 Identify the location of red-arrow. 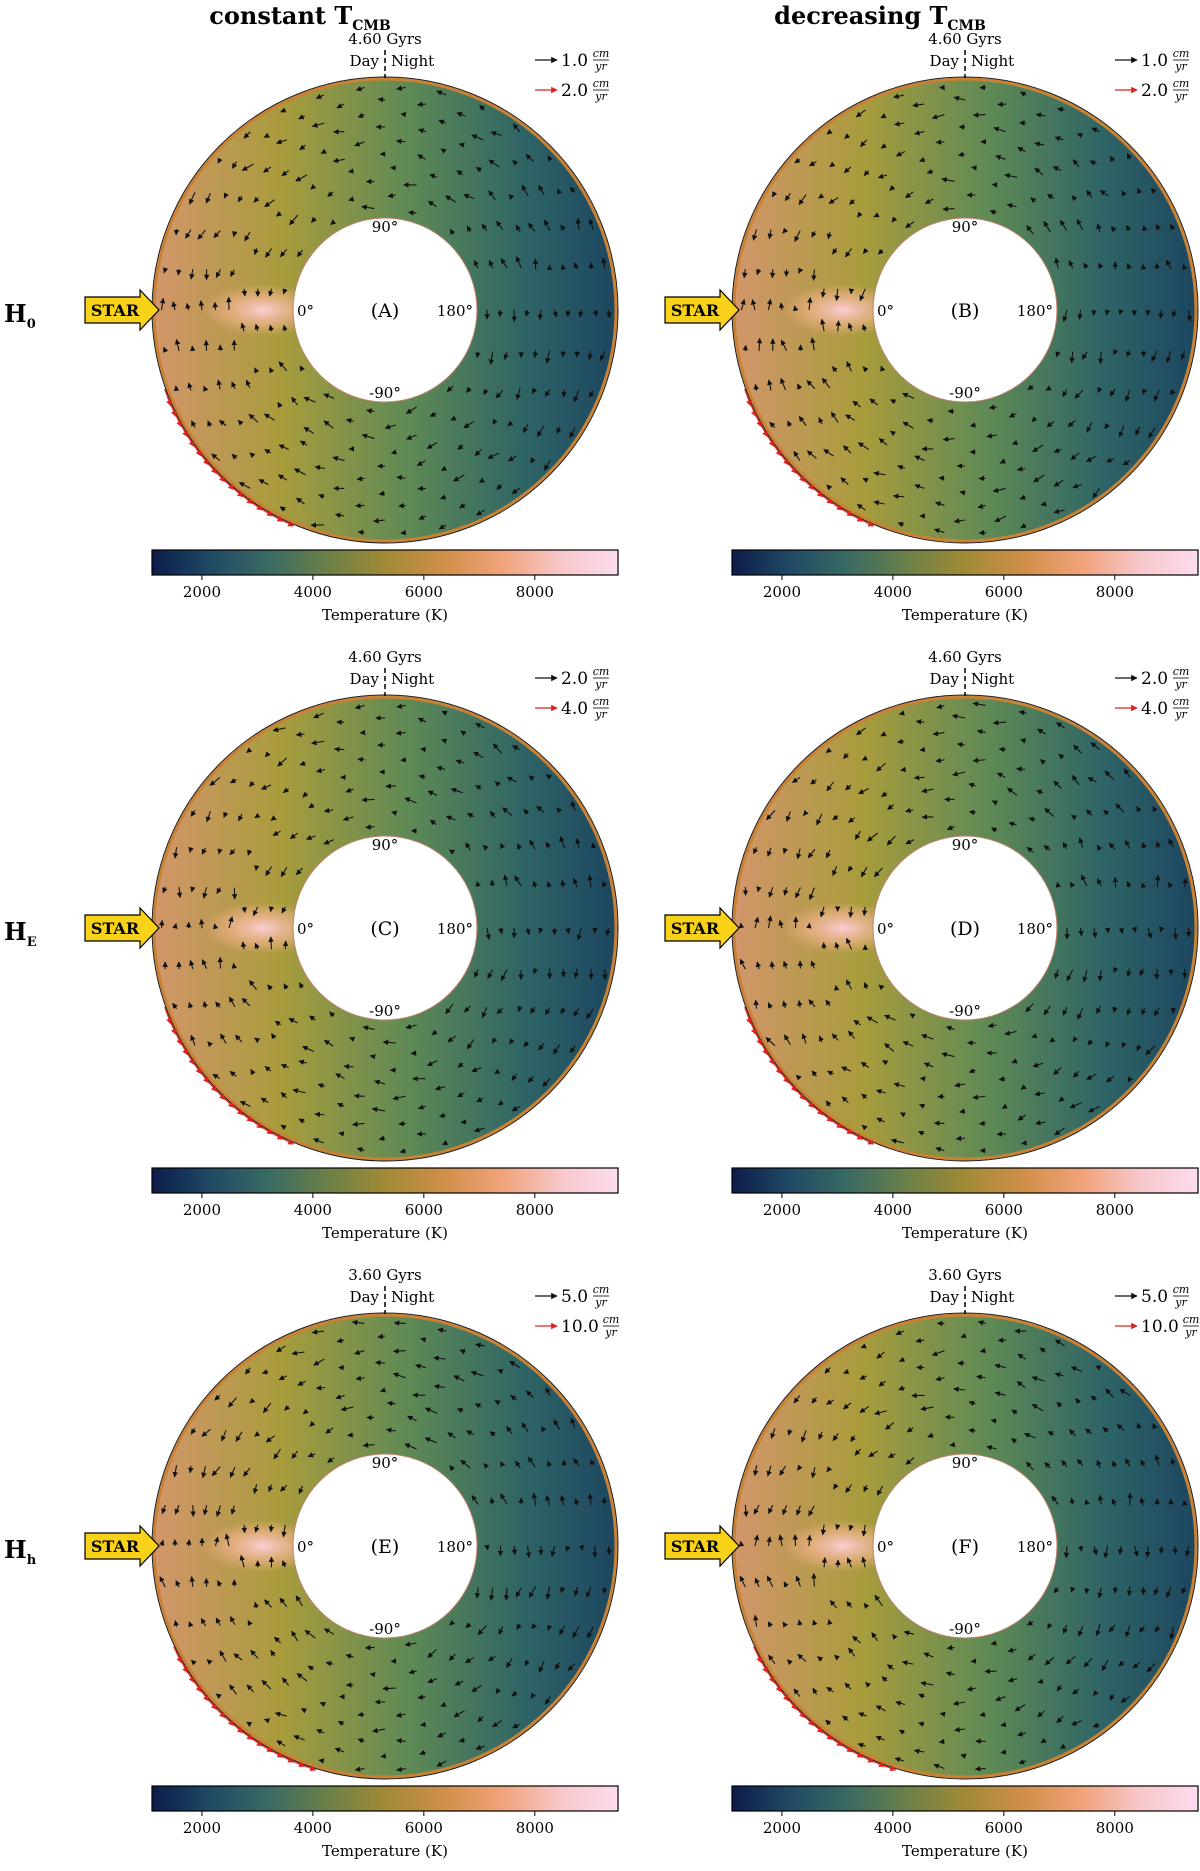
(748, 397).